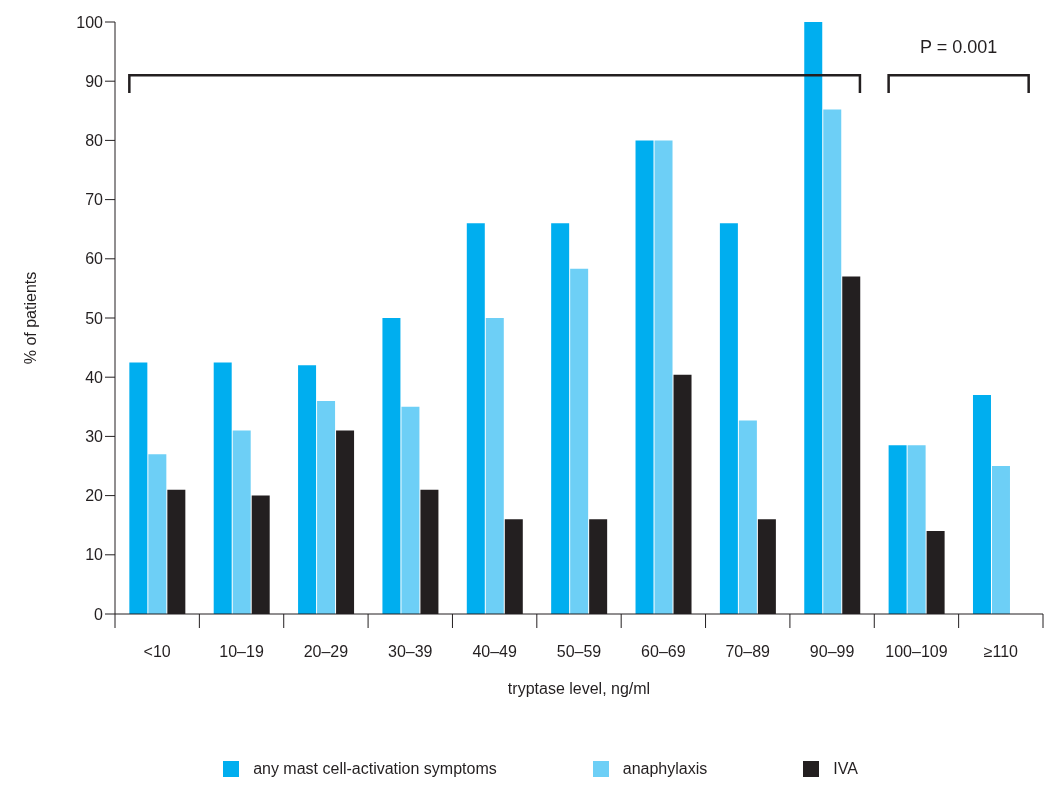 The width and height of the screenshot is (1047, 788). I want to click on x-tick-label: 60–69, so click(663, 652).